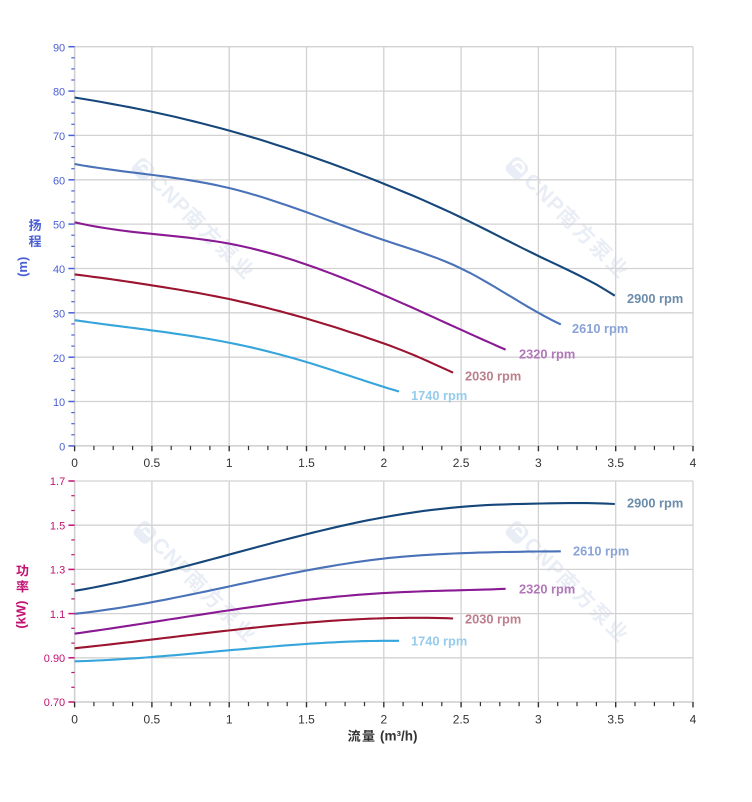 This screenshot has height=802, width=752. I want to click on svg-text: 80, so click(59, 93).